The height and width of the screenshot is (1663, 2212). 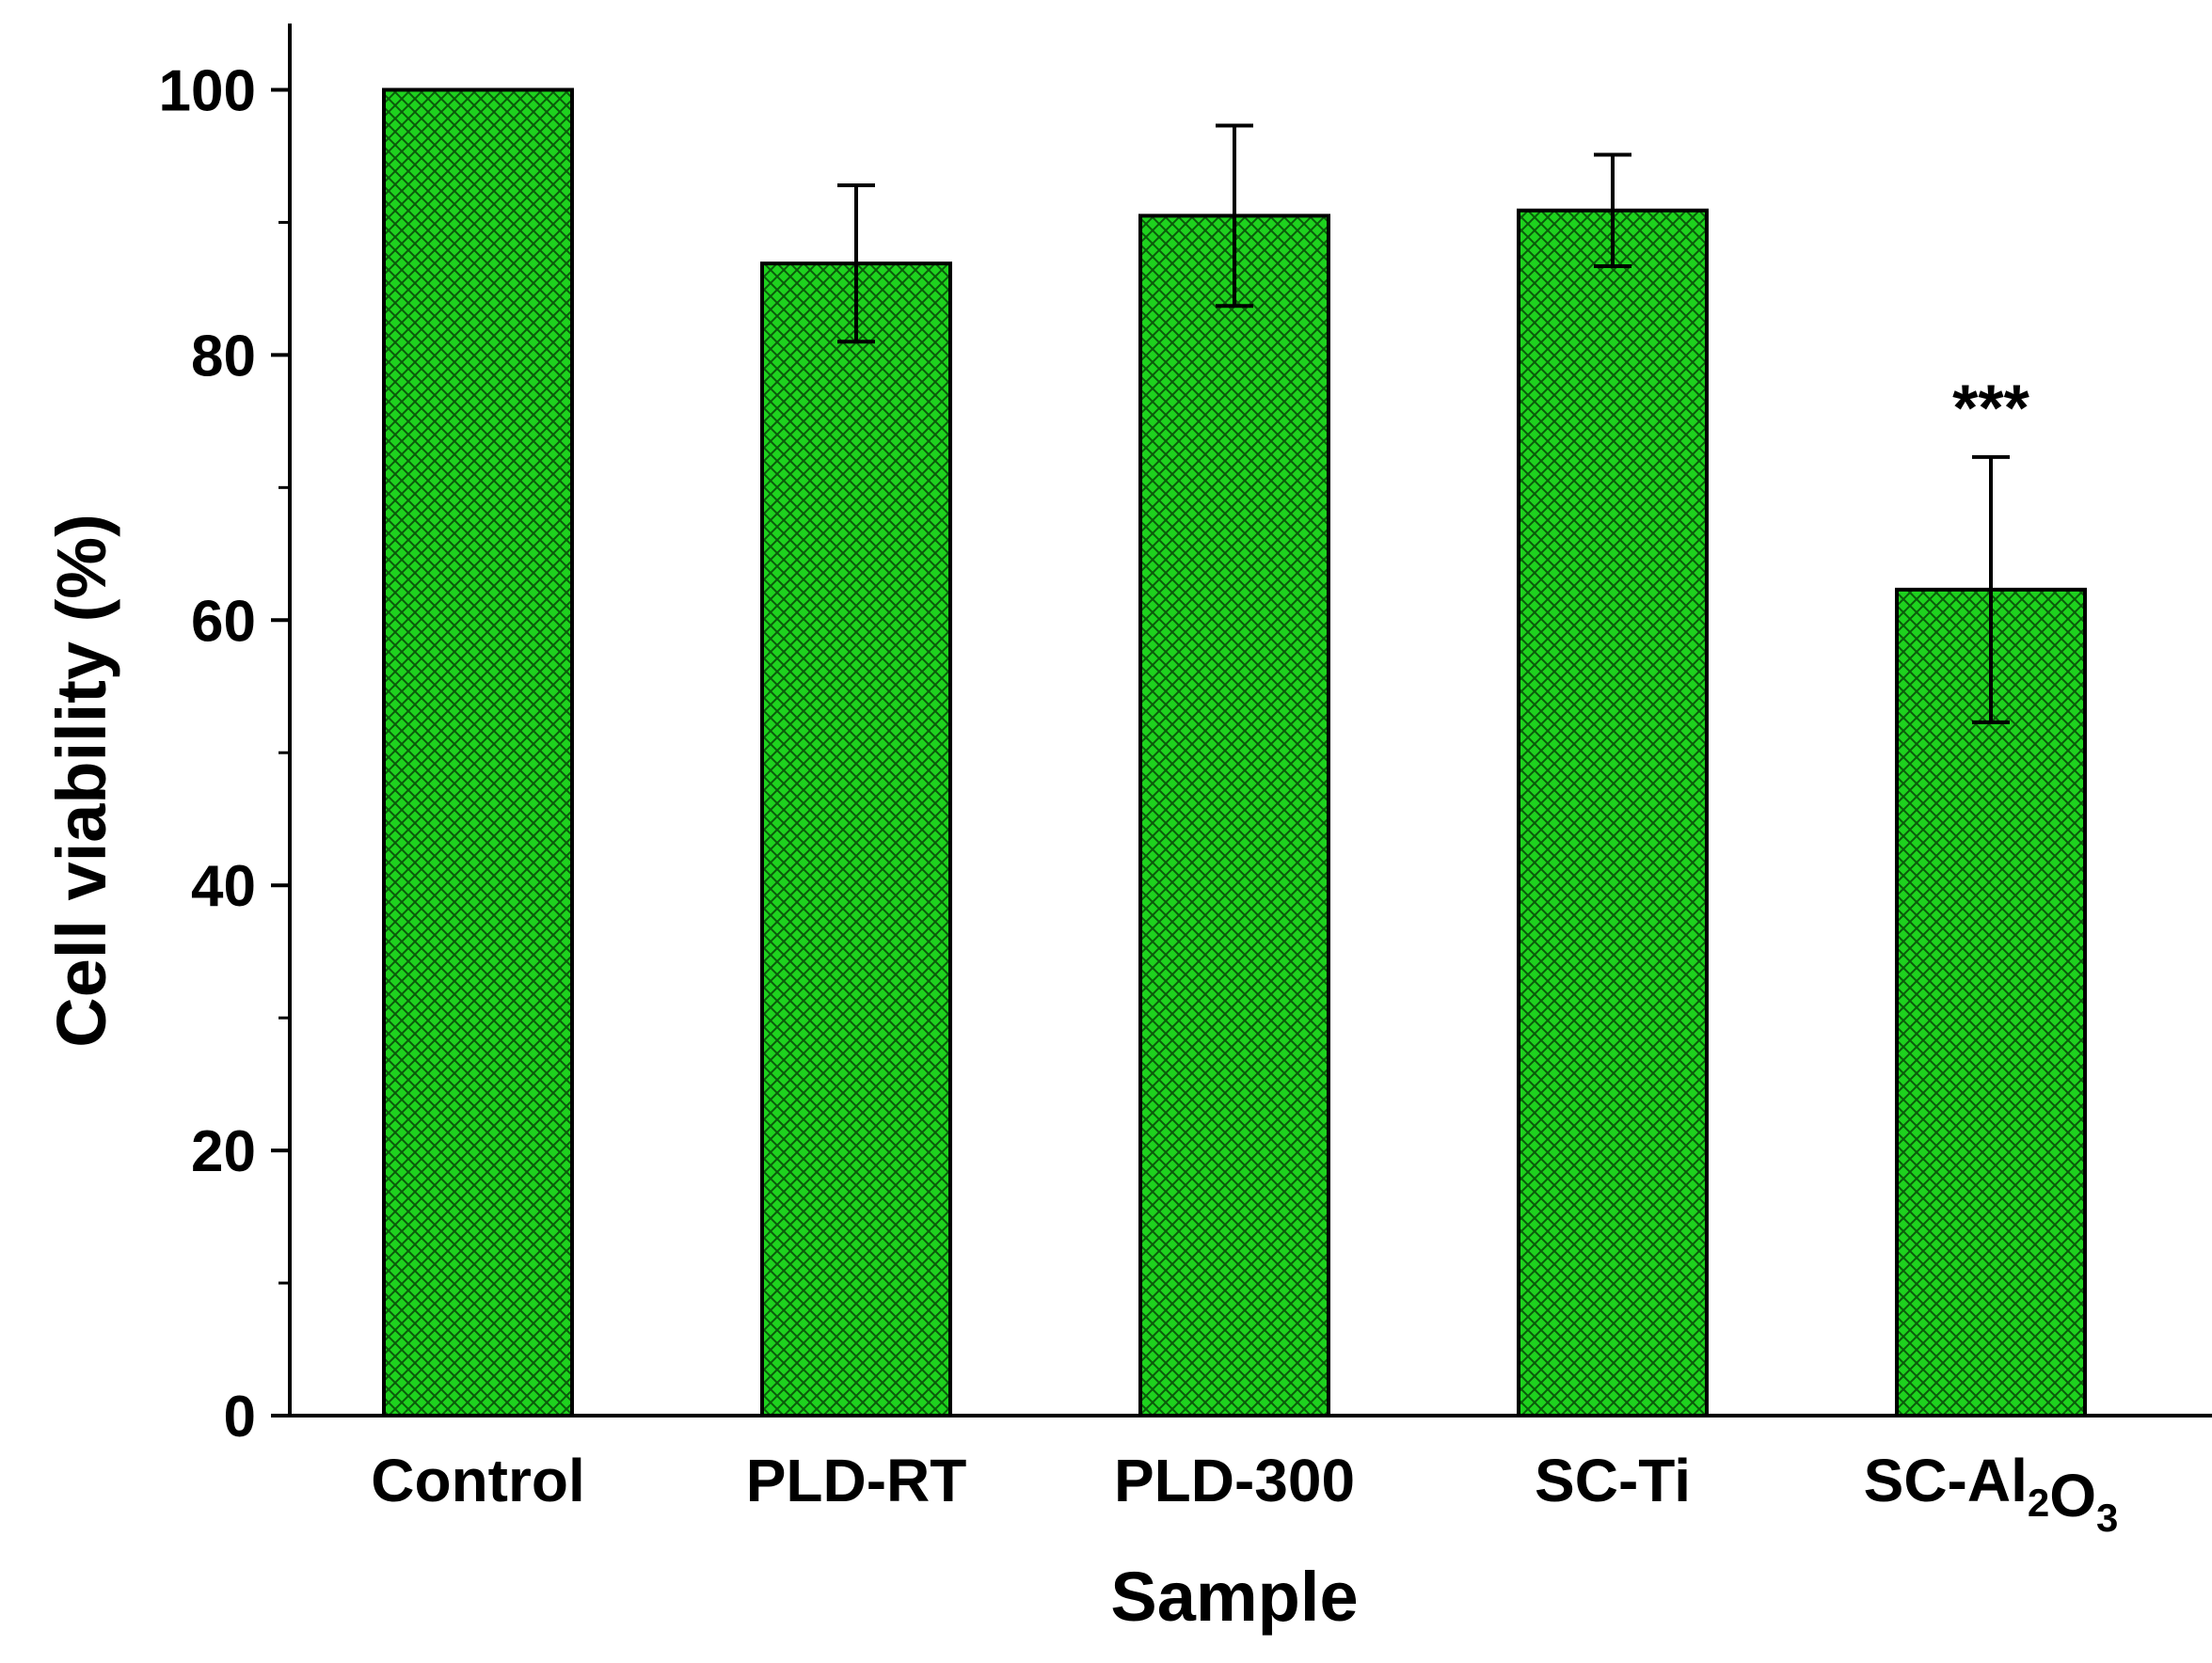 I want to click on x-tick-label-part: SC-Ti, so click(x=1613, y=1480).